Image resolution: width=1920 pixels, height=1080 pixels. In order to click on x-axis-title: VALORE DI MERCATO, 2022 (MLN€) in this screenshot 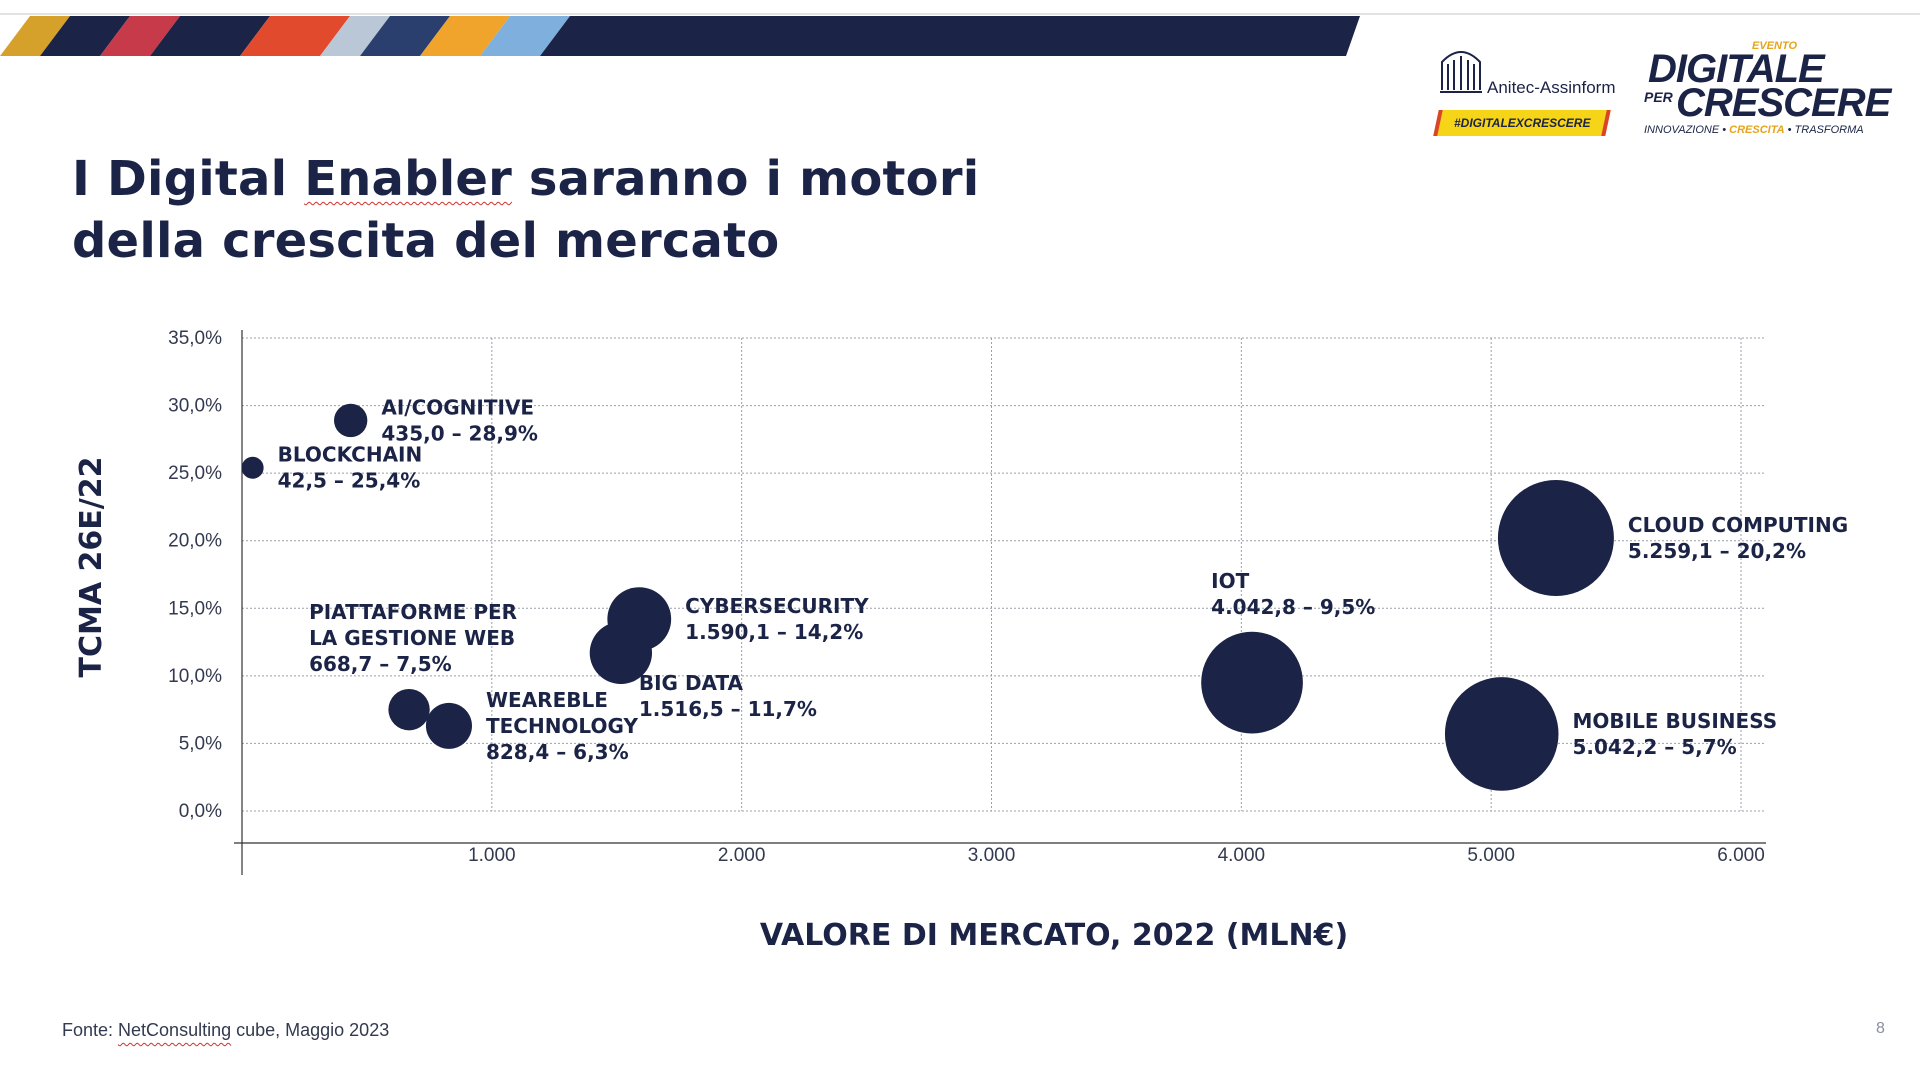, I will do `click(1054, 935)`.